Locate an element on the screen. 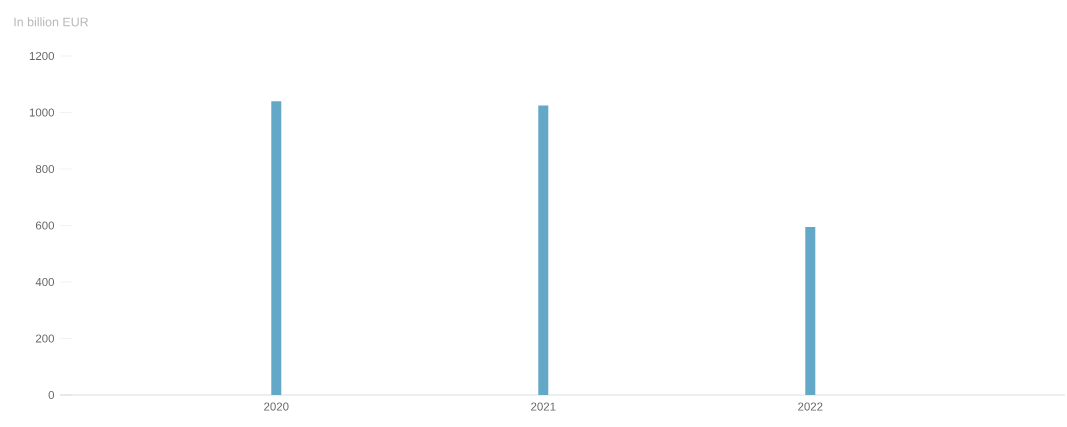  y-tick-label: 400 is located at coordinates (45, 282).